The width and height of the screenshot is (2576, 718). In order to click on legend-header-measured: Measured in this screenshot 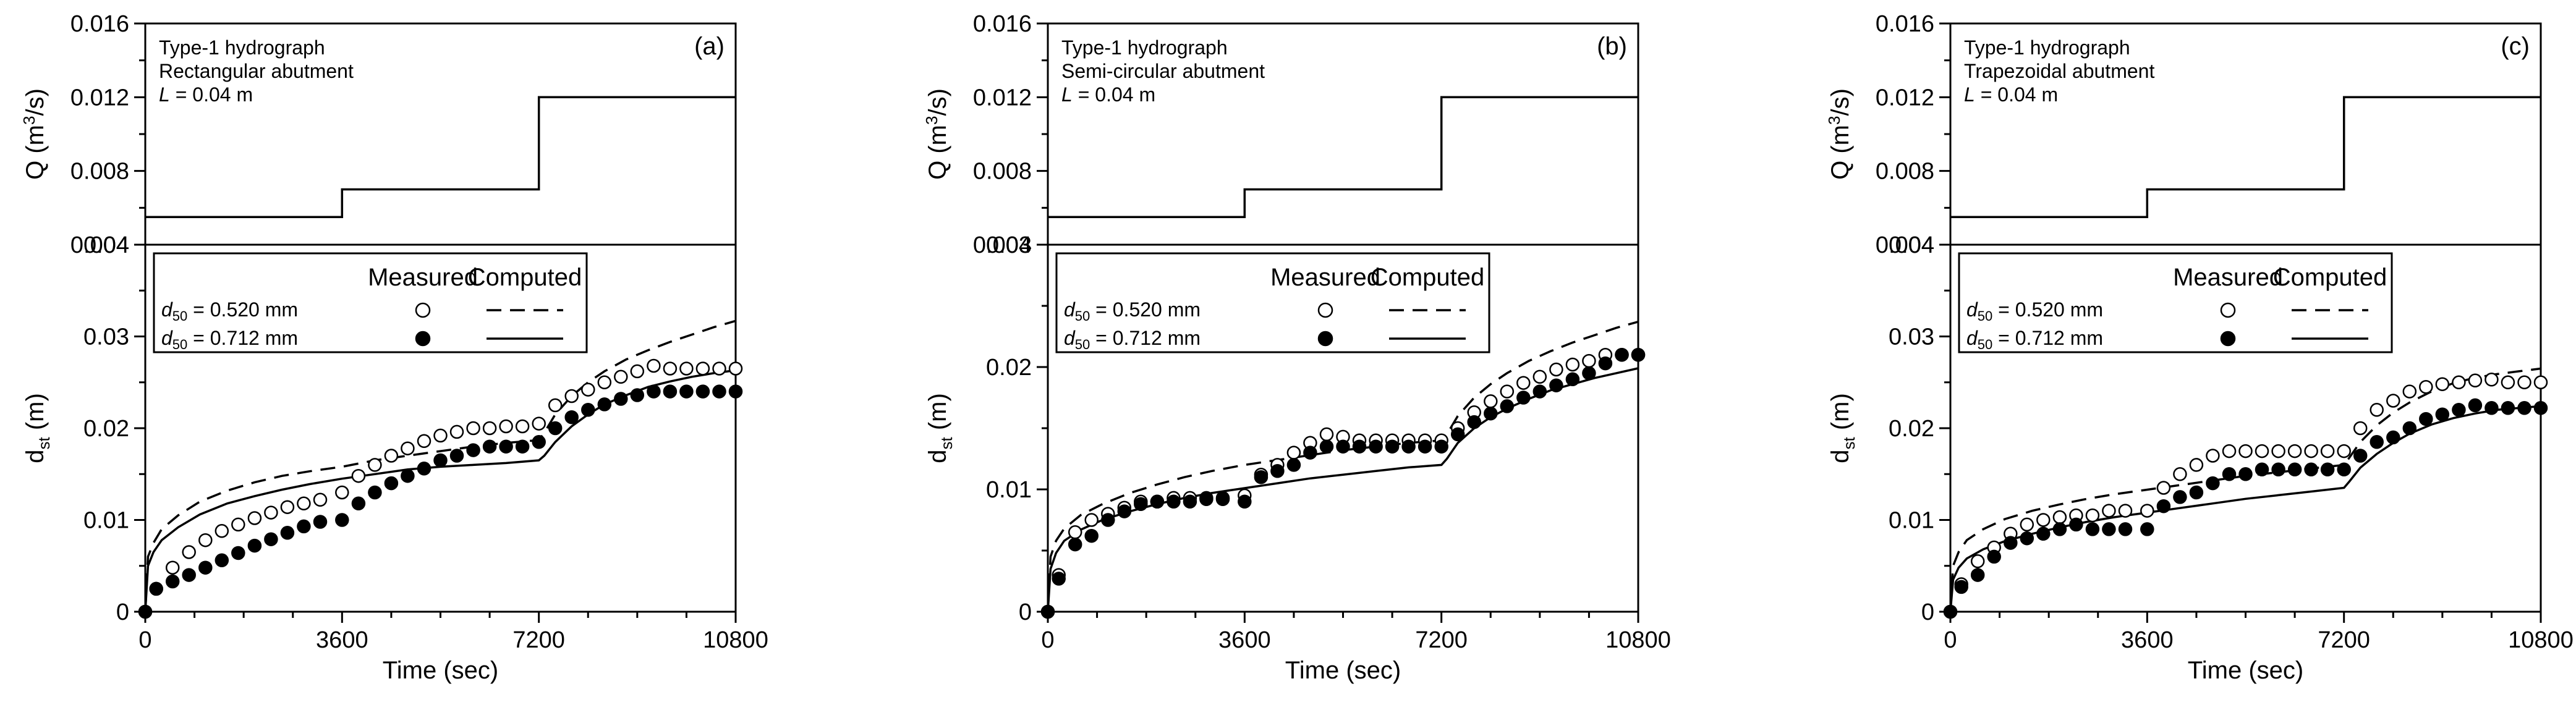, I will do `click(2228, 277)`.